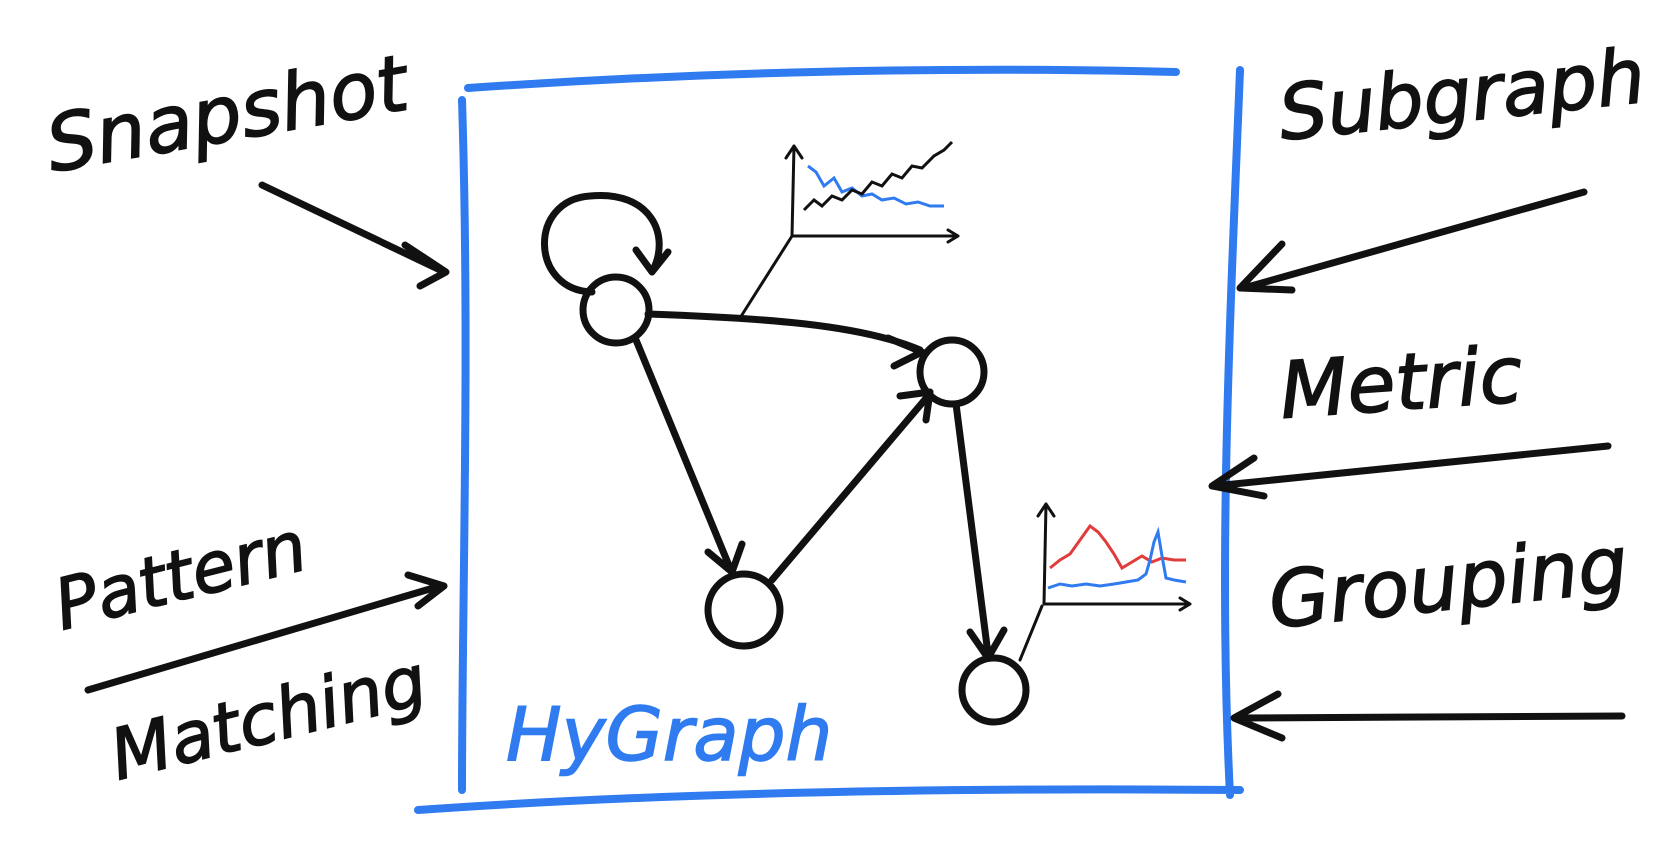 This screenshot has height=850, width=1668. I want to click on snapshot-arrow, so click(354, 235).